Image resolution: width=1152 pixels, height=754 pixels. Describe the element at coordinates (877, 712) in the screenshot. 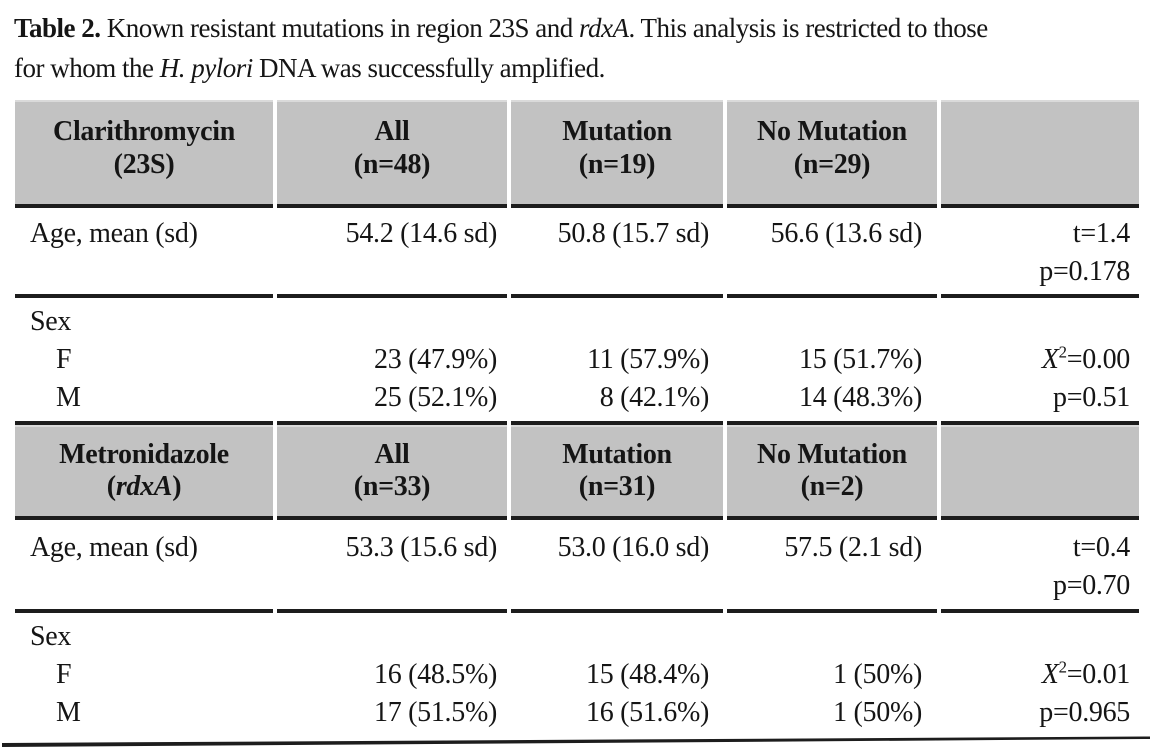

I see `male-no-mutation: 1 (50%)` at that location.